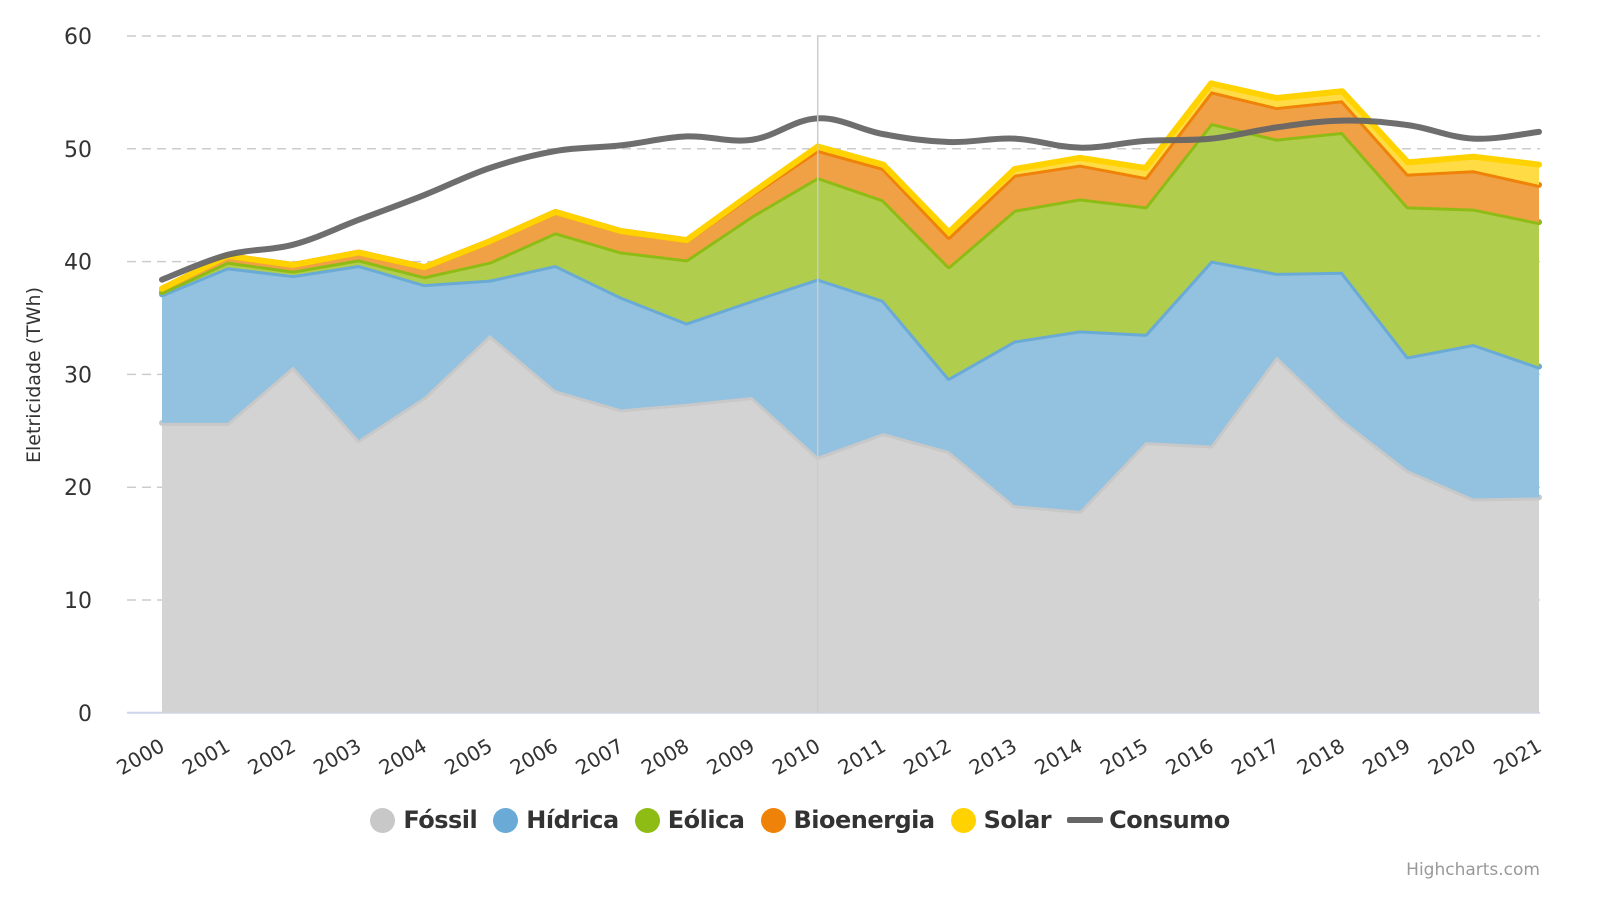  What do you see at coordinates (78, 150) in the screenshot?
I see `y-tick-label: 50` at bounding box center [78, 150].